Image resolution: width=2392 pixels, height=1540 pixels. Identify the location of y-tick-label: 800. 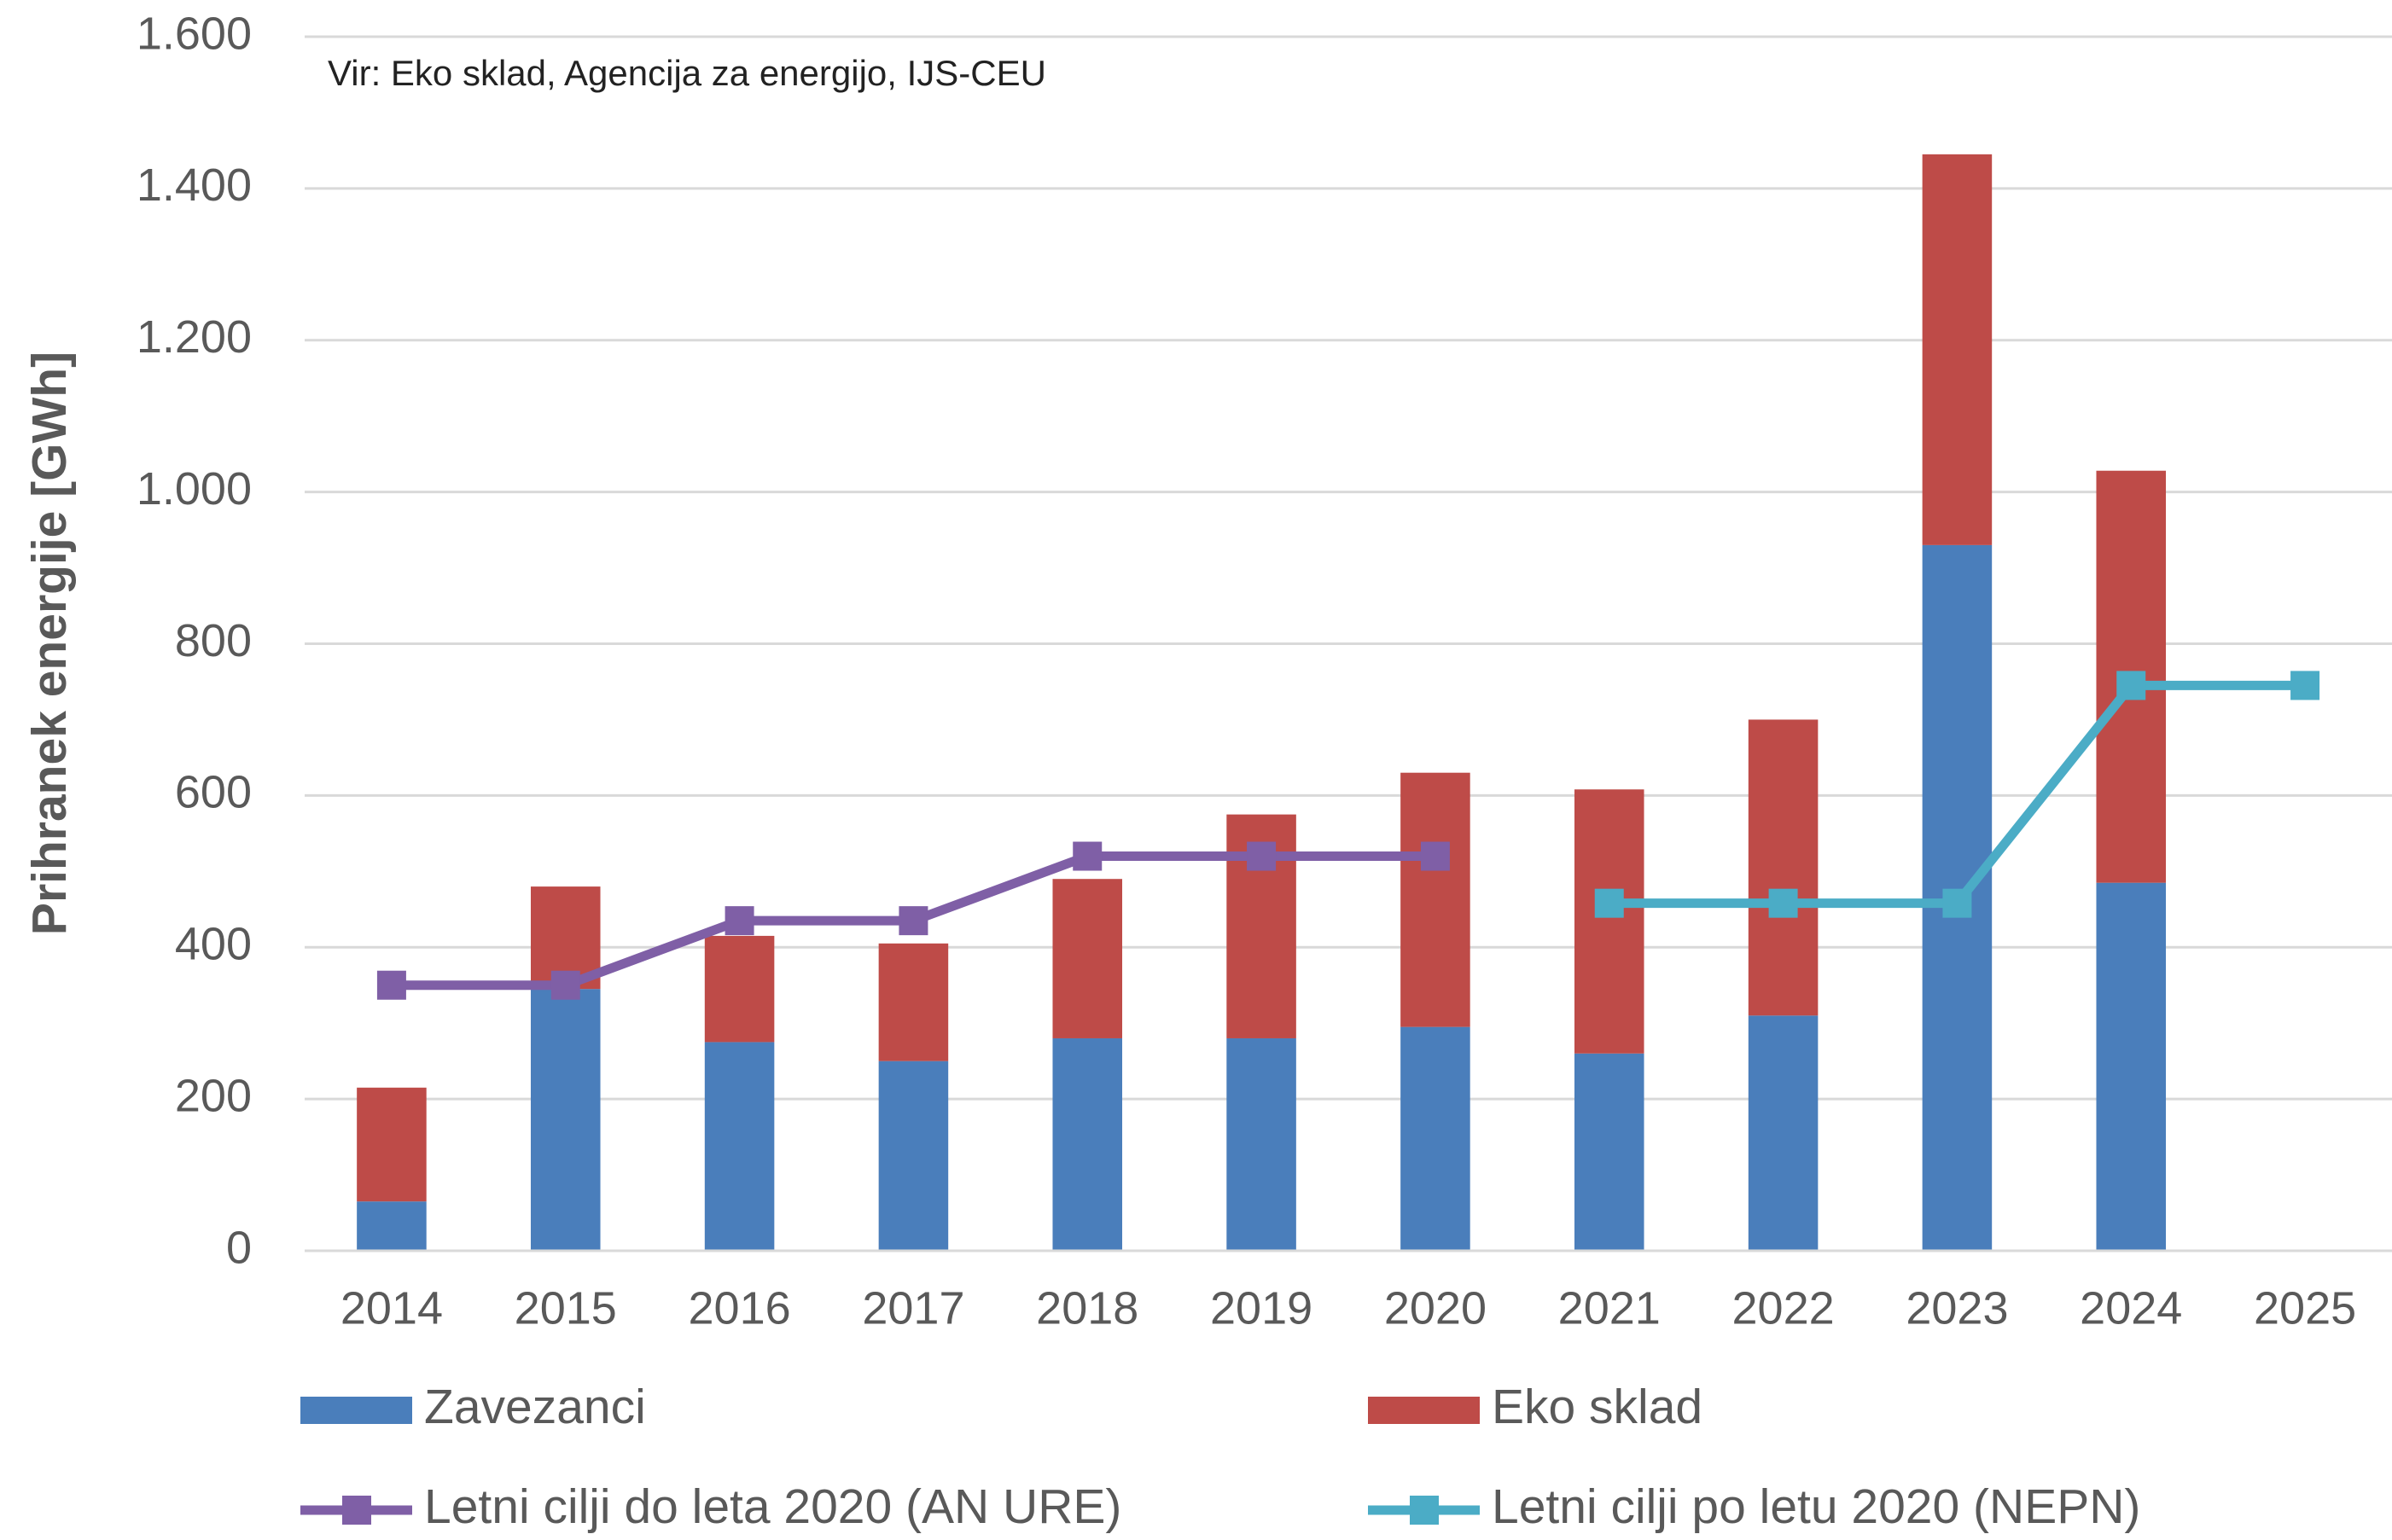
(213, 640).